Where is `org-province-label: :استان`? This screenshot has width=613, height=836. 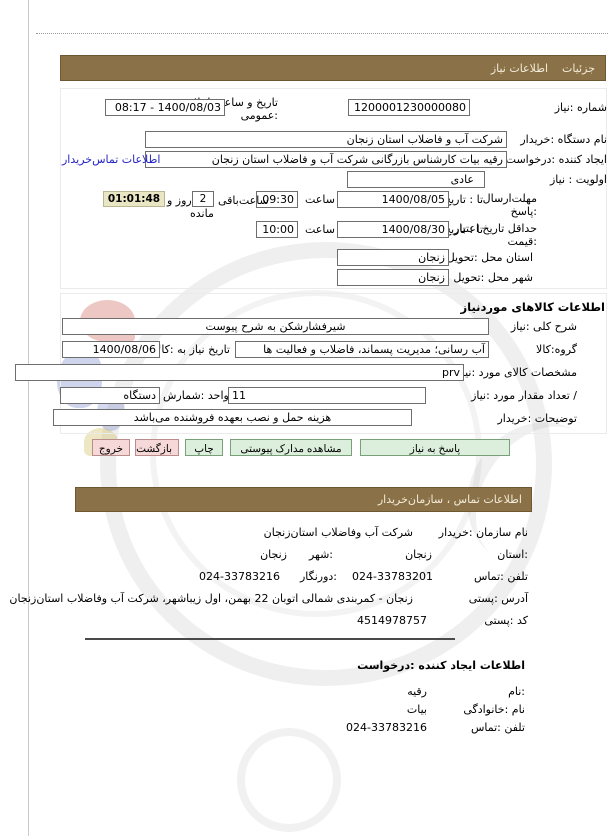
org-province-label: :استان is located at coordinates (512, 554).